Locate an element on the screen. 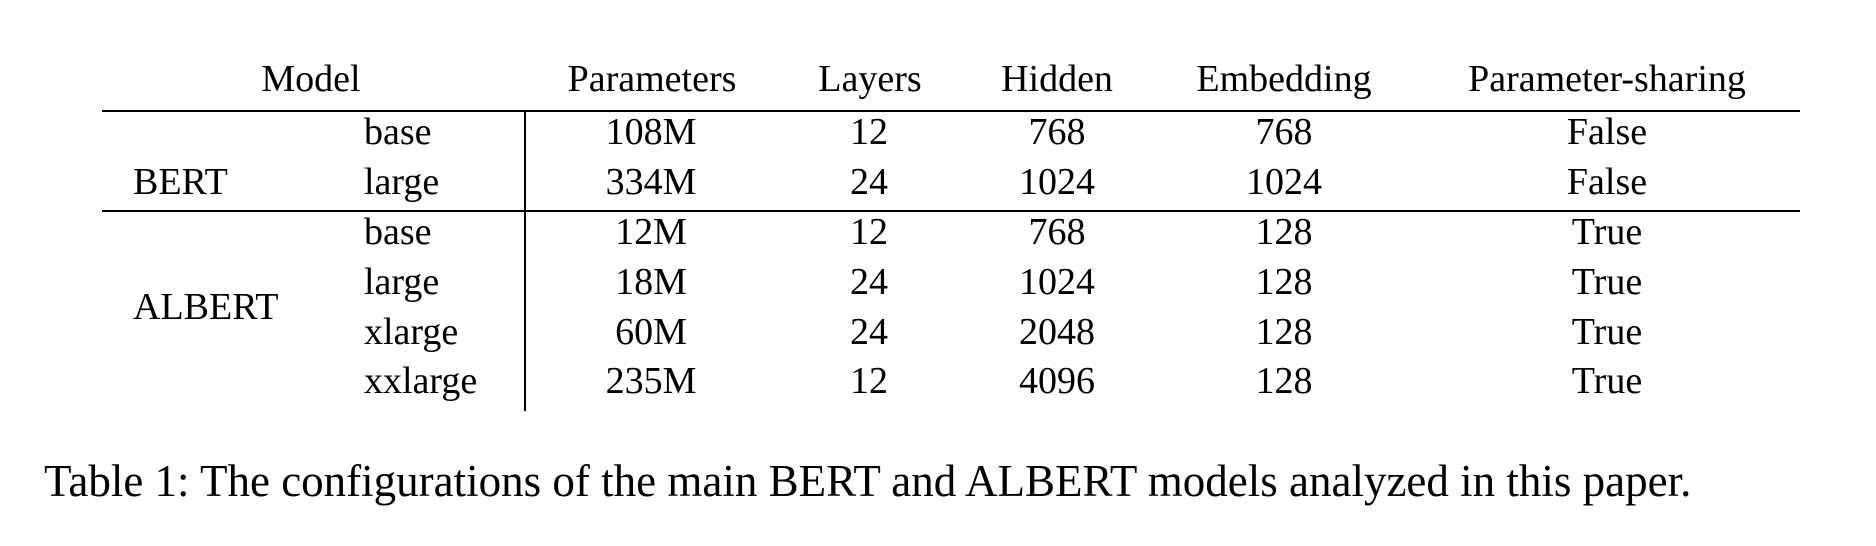 The width and height of the screenshot is (1876, 546). header-embedding: Embedding is located at coordinates (1284, 79).